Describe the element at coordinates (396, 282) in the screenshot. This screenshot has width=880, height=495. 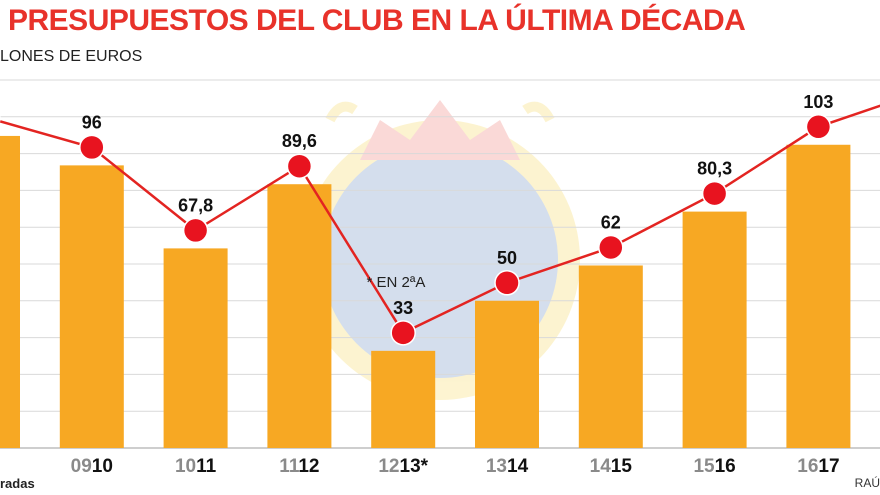
I see `second-division-note: * EN 2ªA` at that location.